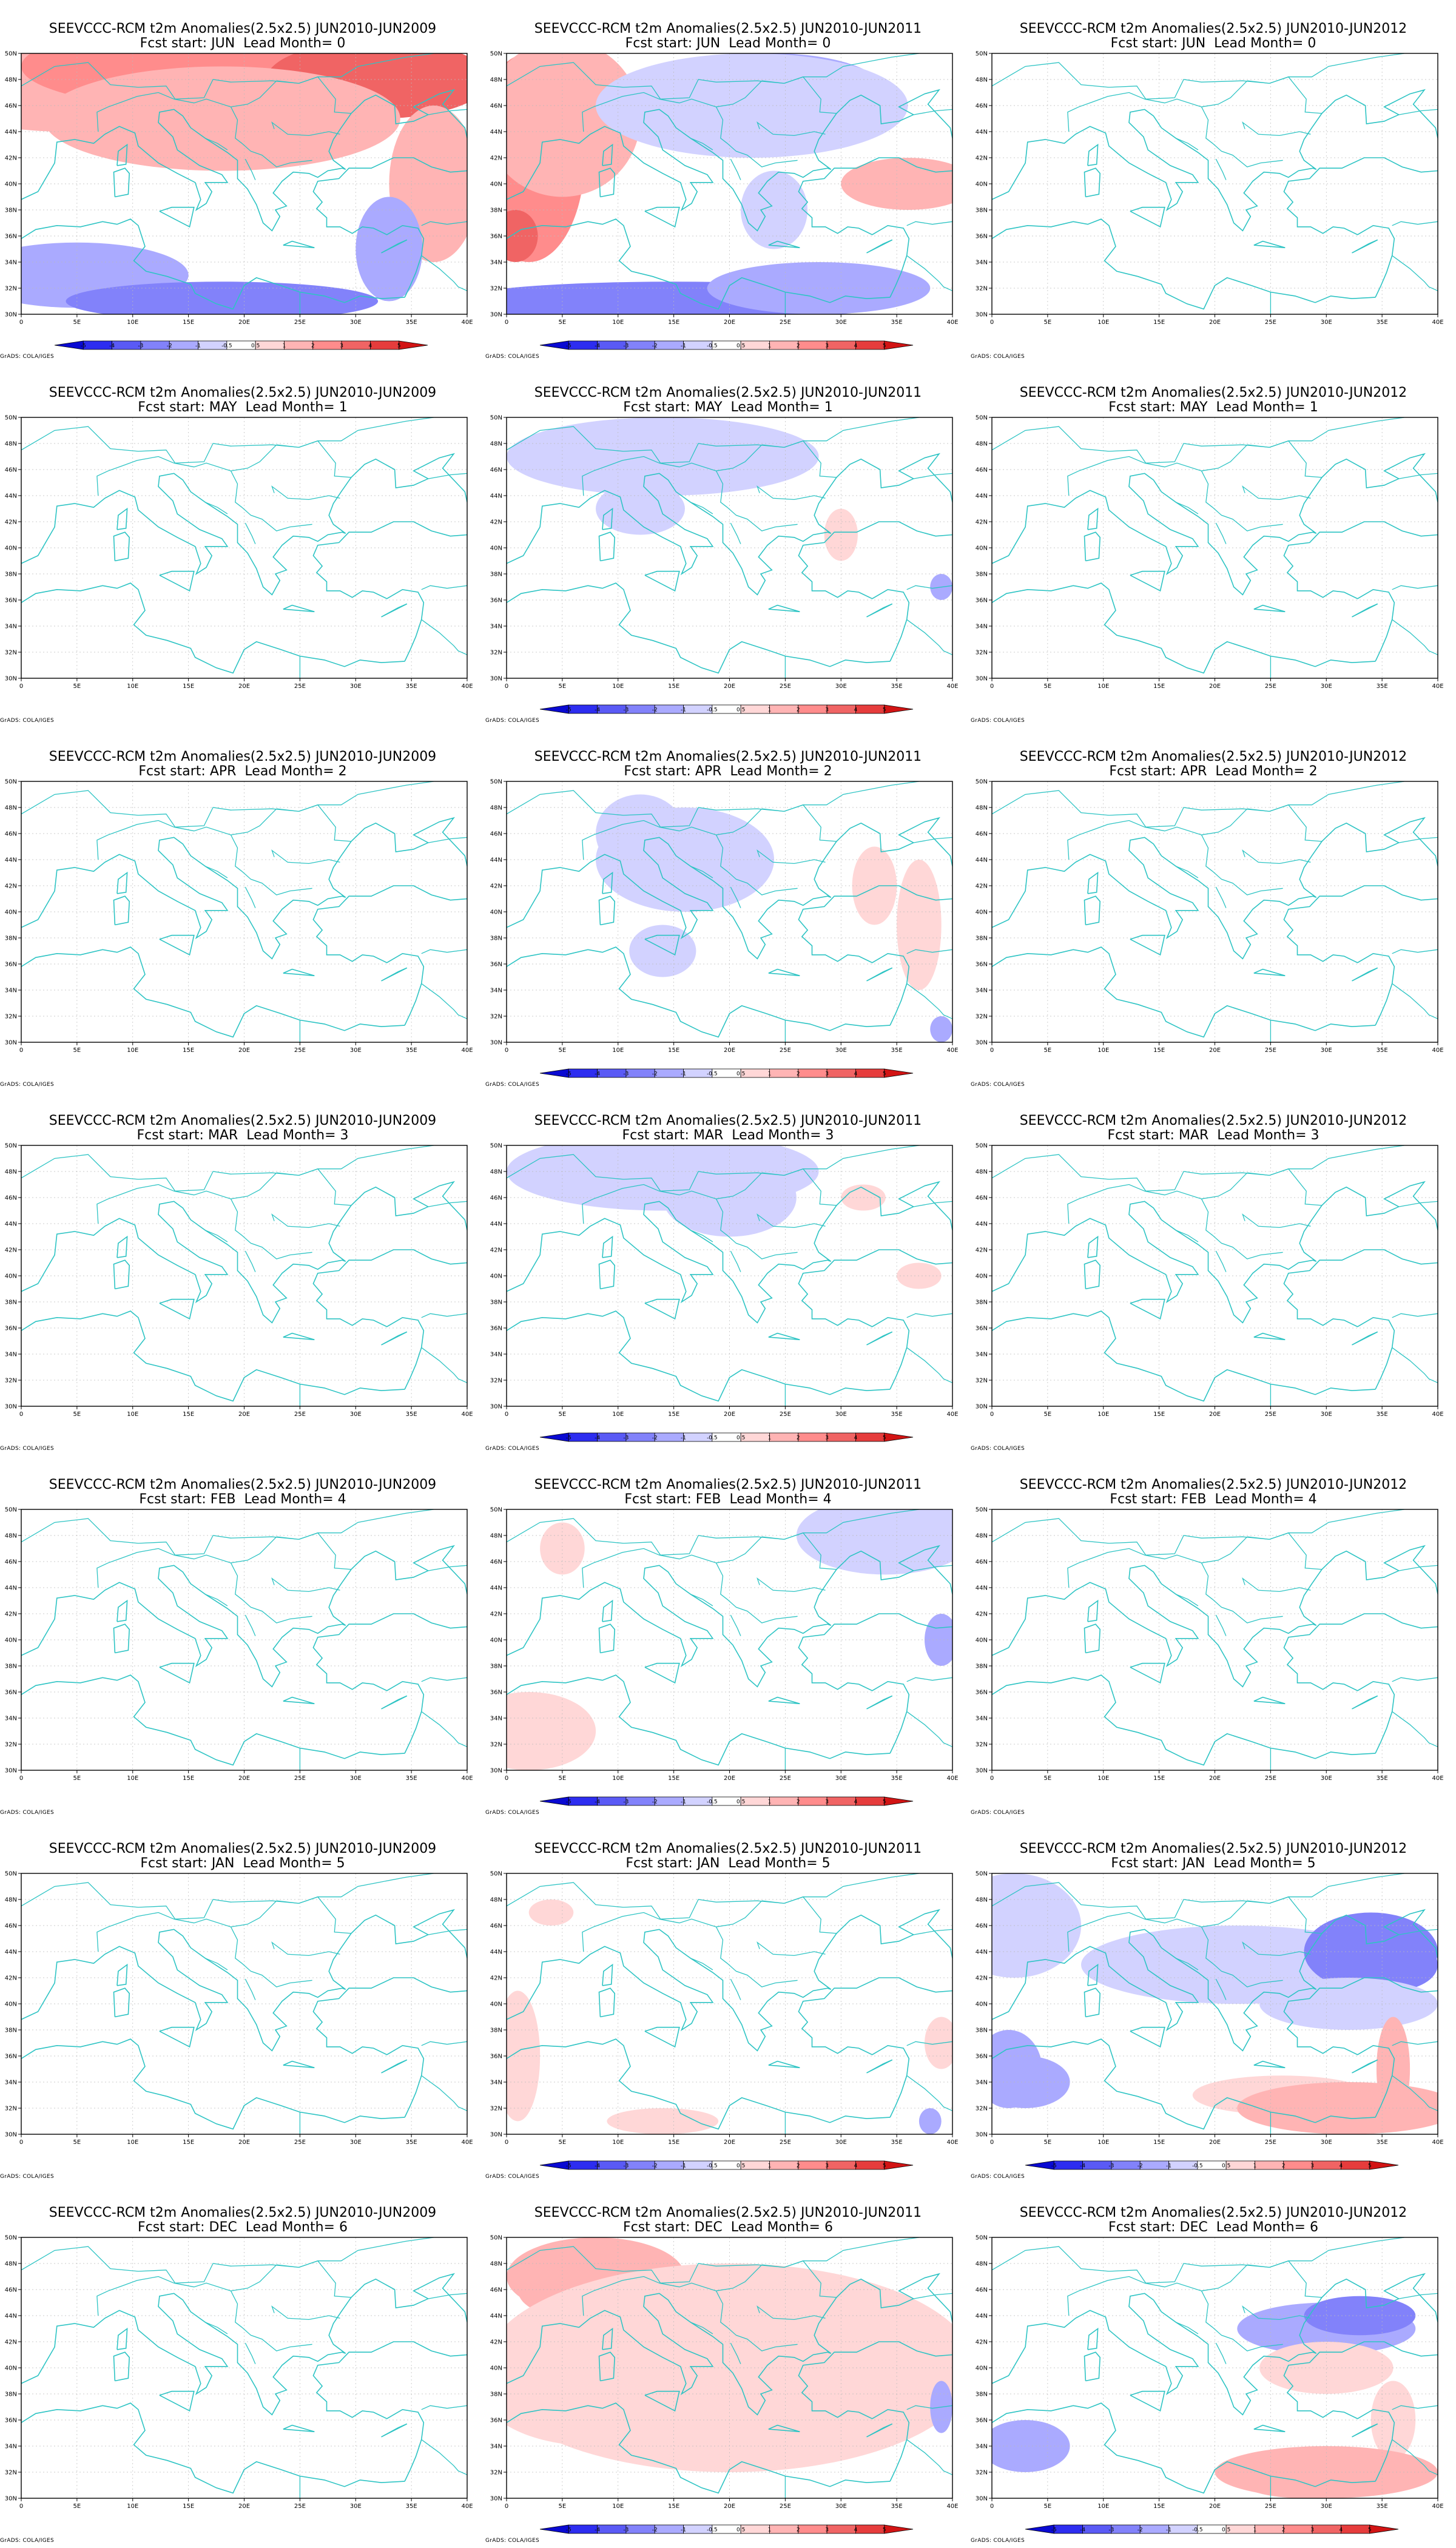 Image resolution: width=1456 pixels, height=2548 pixels. I want to click on y-tick-label: 46N, so click(11, 106).